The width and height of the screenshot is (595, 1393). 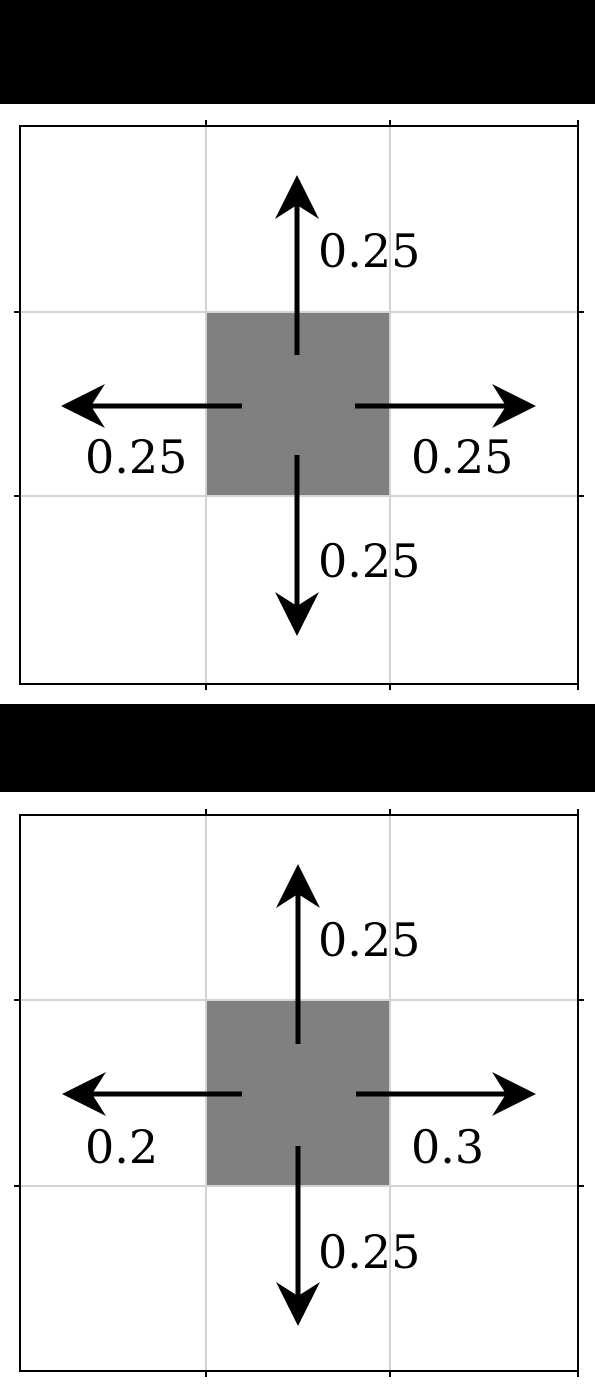 I want to click on panel-2-banner, so click(x=297, y=748).